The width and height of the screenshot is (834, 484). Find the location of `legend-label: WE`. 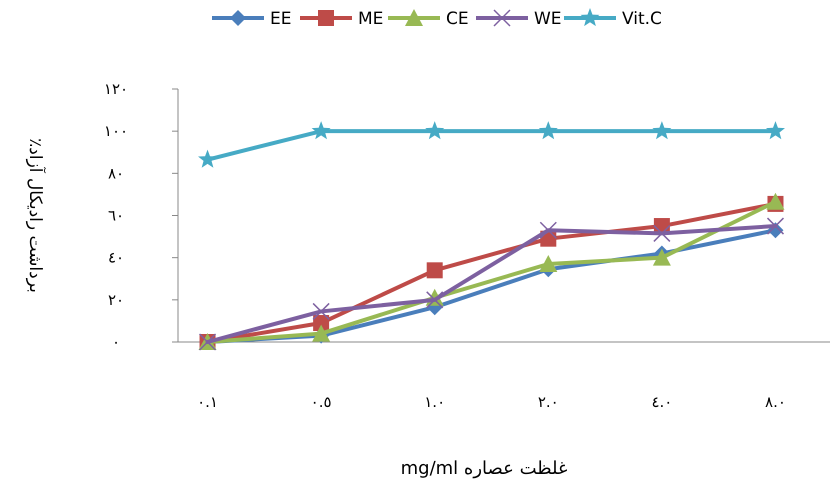

legend-label: WE is located at coordinates (548, 19).